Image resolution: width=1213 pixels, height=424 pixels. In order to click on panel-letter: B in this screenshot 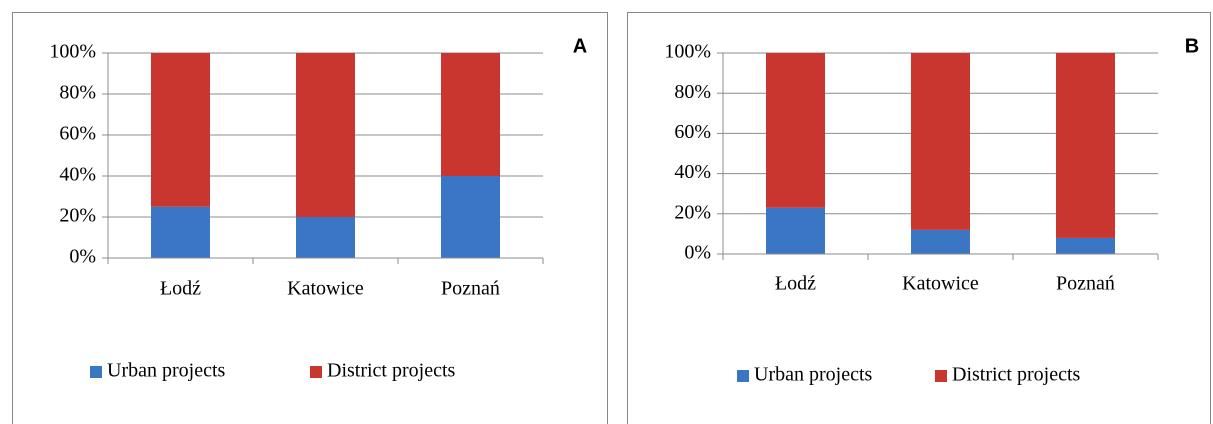, I will do `click(1192, 46)`.